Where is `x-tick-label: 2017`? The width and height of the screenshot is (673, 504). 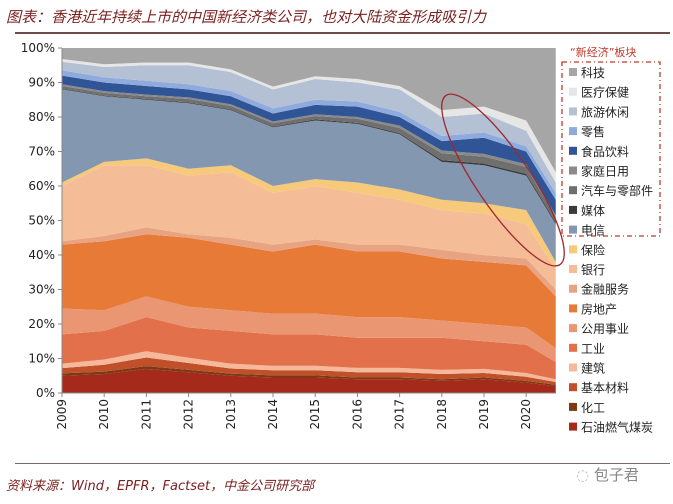 x-tick-label: 2017 is located at coordinates (400, 414).